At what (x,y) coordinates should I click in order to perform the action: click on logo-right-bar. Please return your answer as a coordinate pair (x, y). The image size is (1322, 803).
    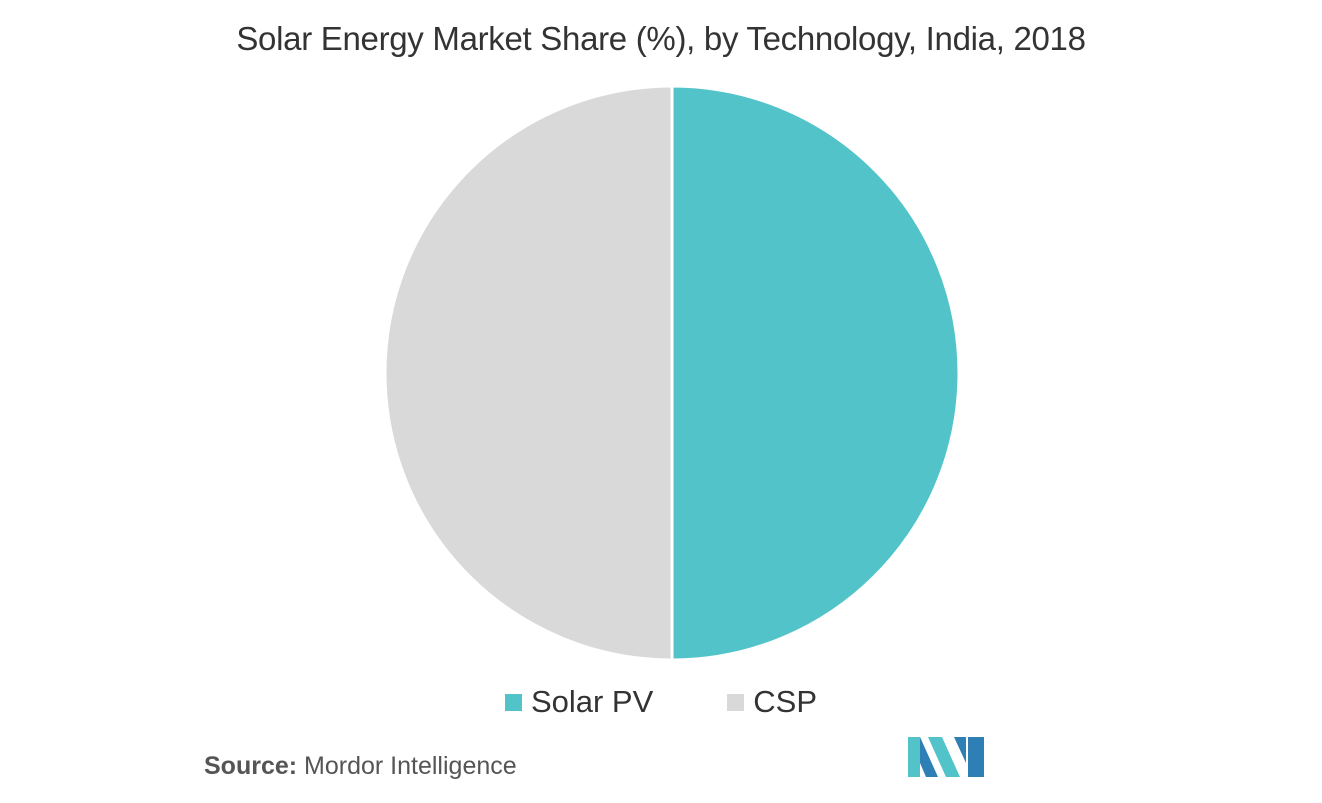
    Looking at the image, I should click on (976, 757).